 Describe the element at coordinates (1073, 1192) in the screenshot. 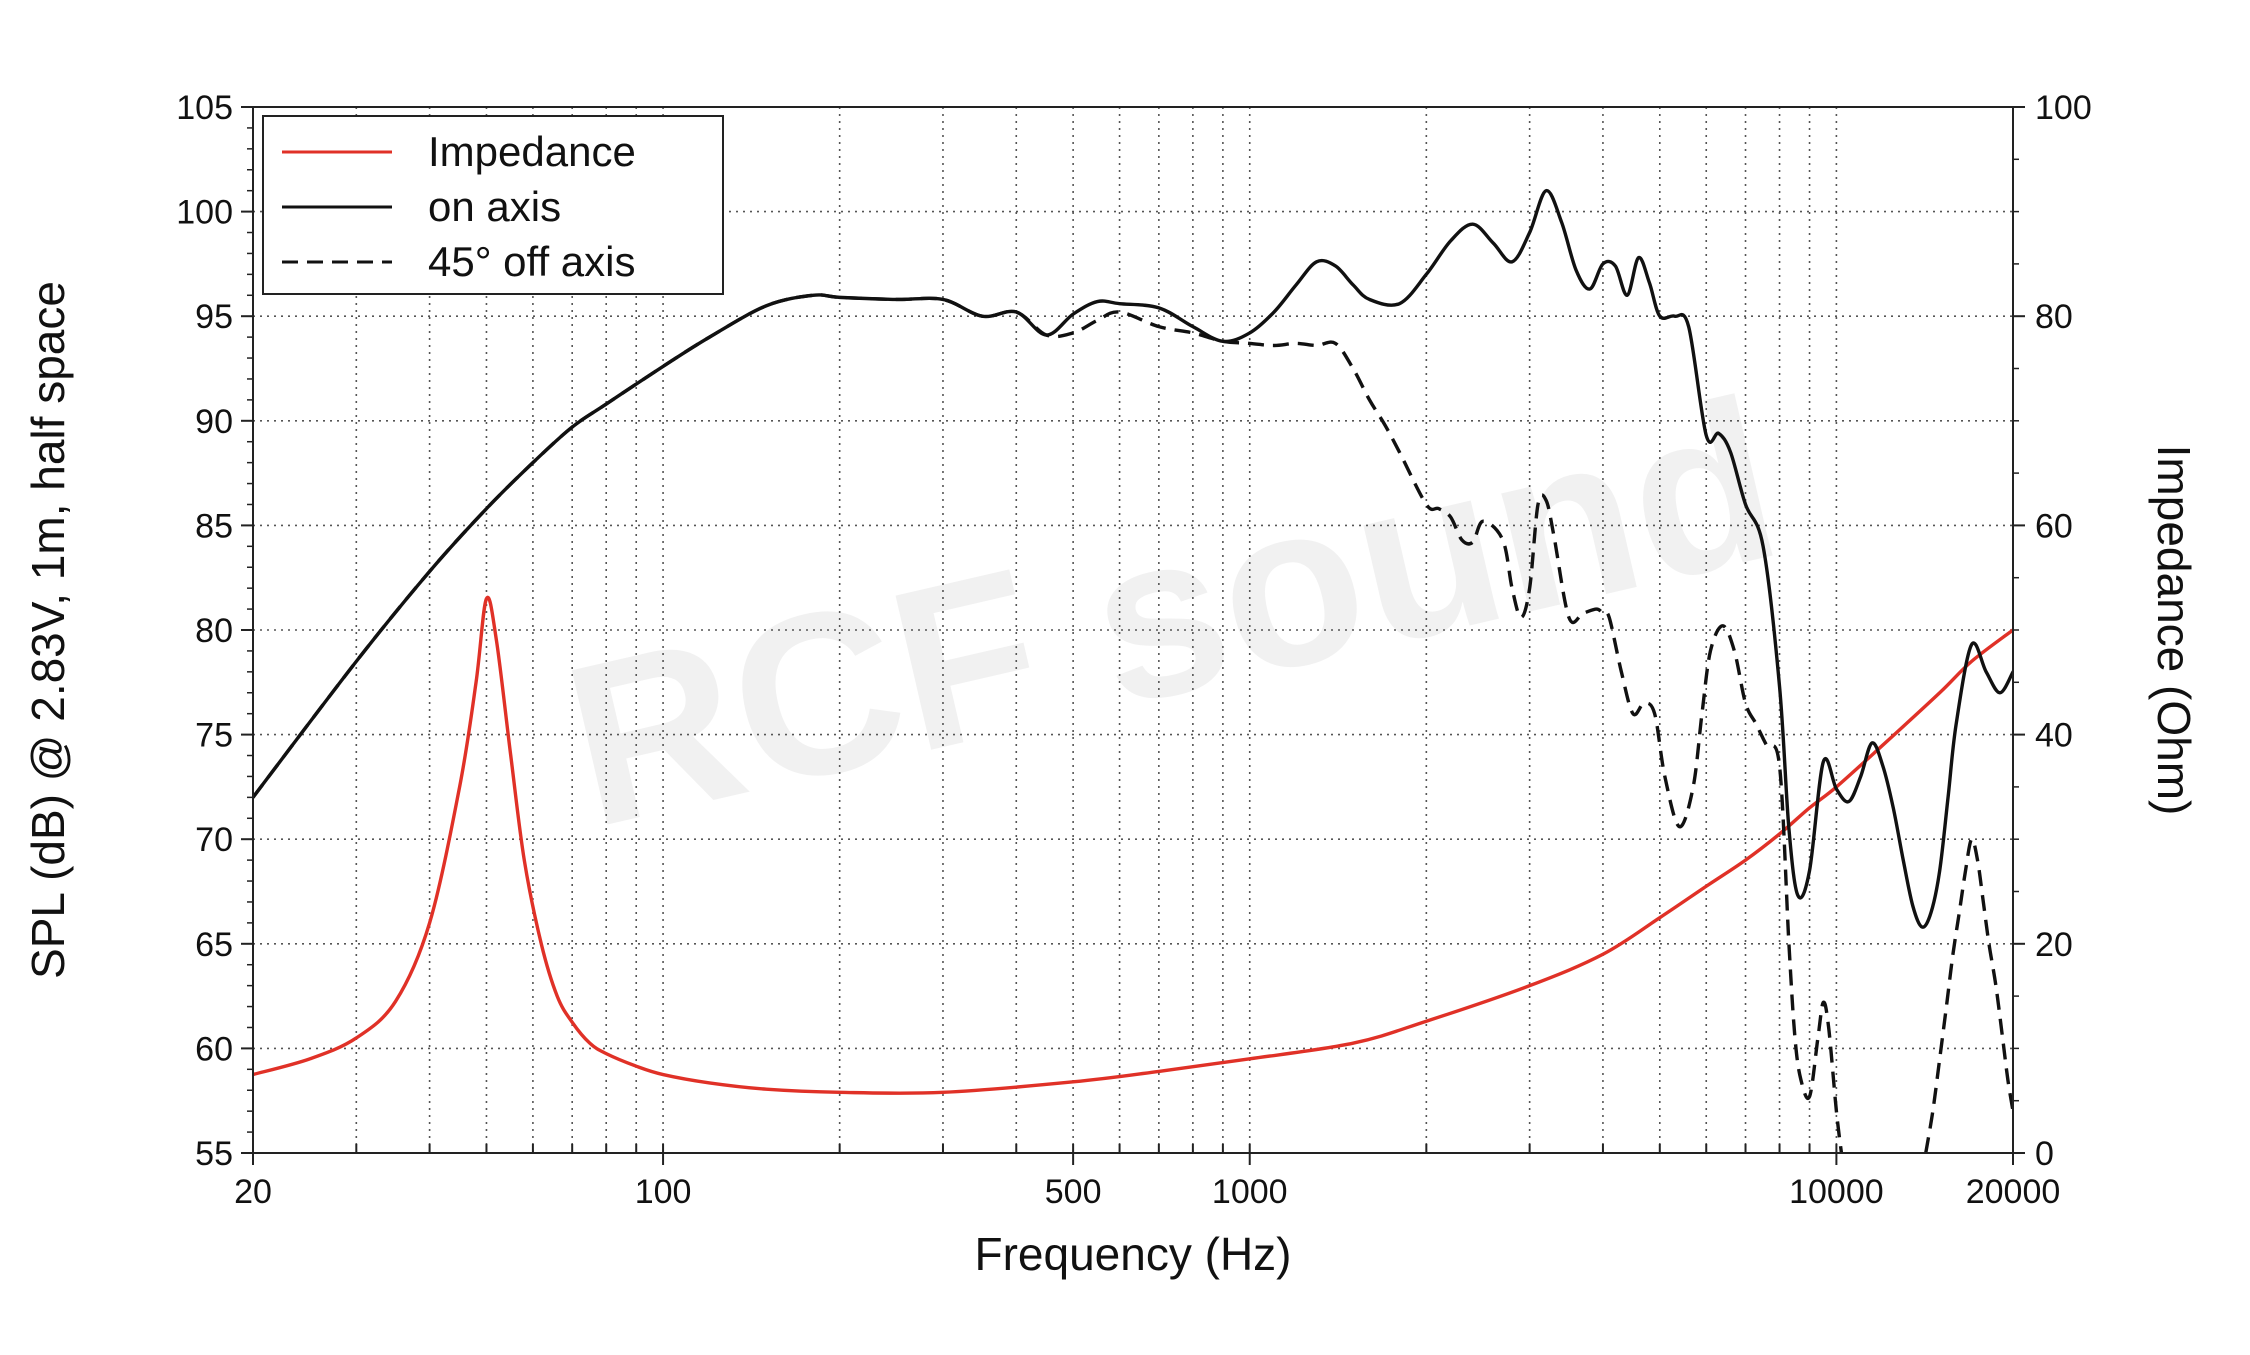

I see `x-tick-label: 500` at that location.